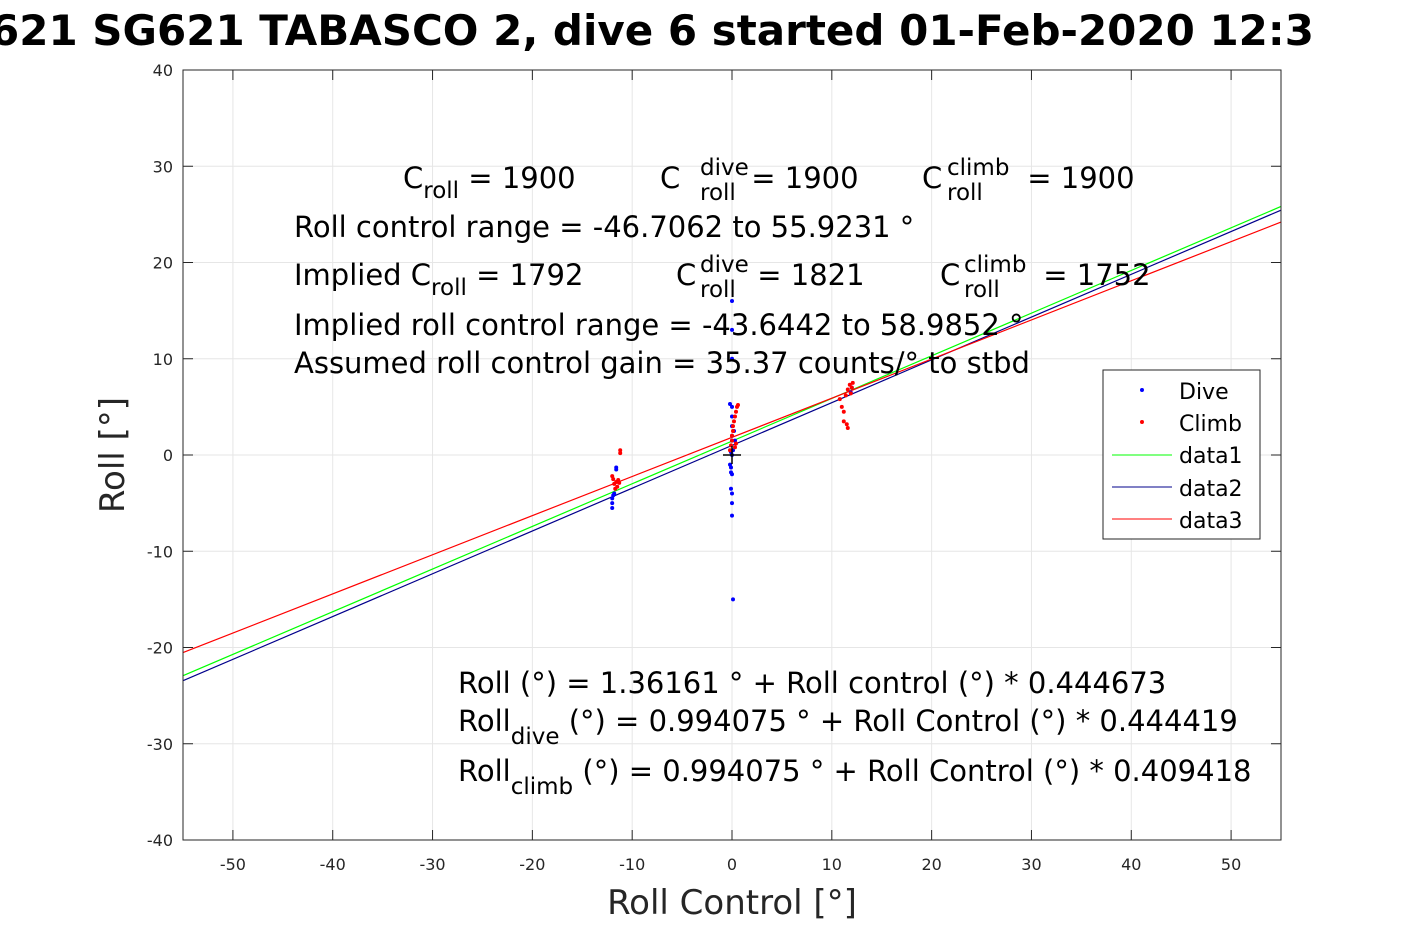 The image size is (1417, 945). Describe the element at coordinates (233, 864) in the screenshot. I see `x-tick-label: -50` at that location.